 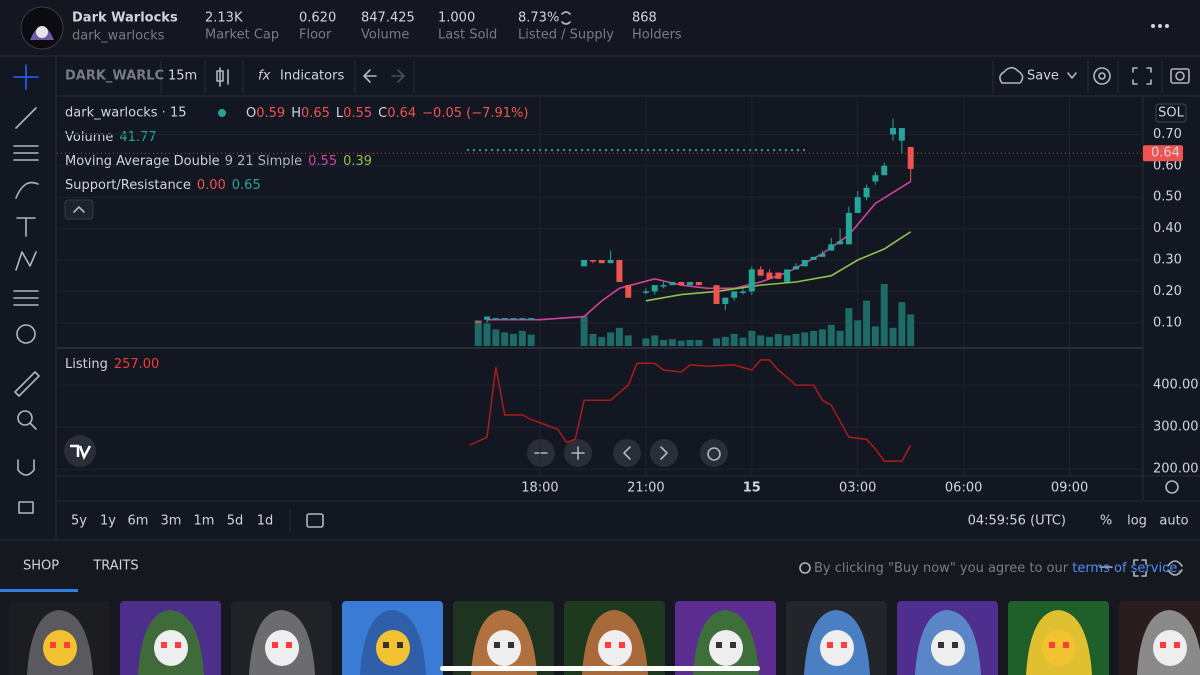 I want to click on settings-button, so click(x=1102, y=76).